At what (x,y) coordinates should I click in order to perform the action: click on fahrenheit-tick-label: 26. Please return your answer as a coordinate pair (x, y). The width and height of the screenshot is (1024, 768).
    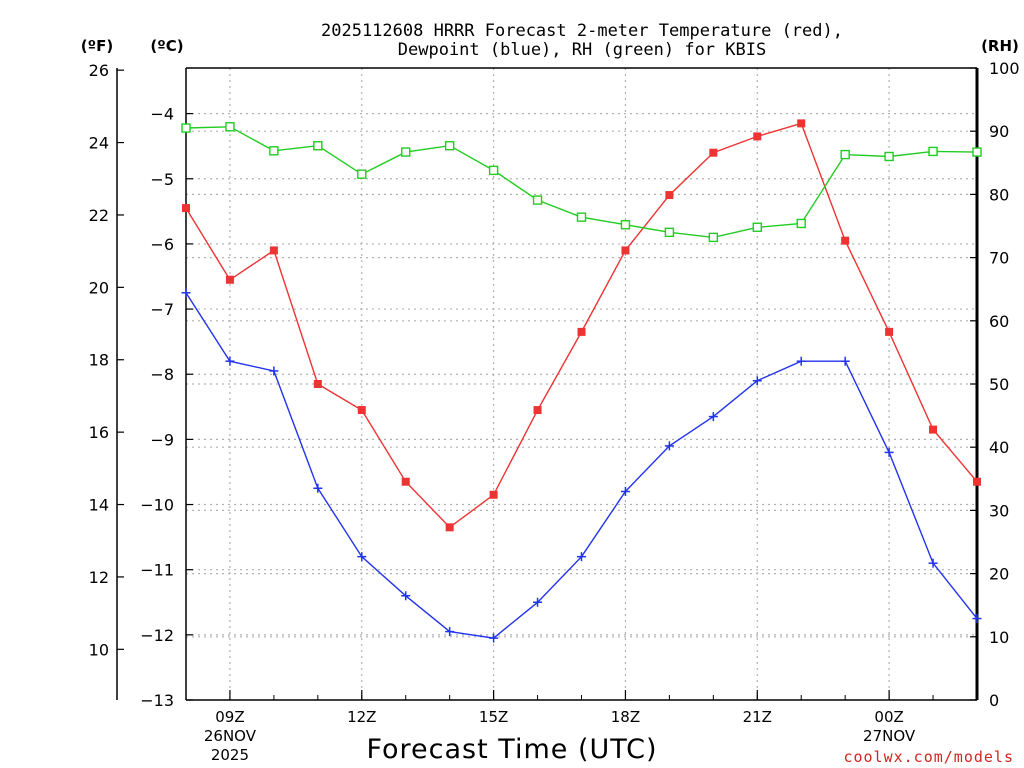
    Looking at the image, I should click on (99, 70).